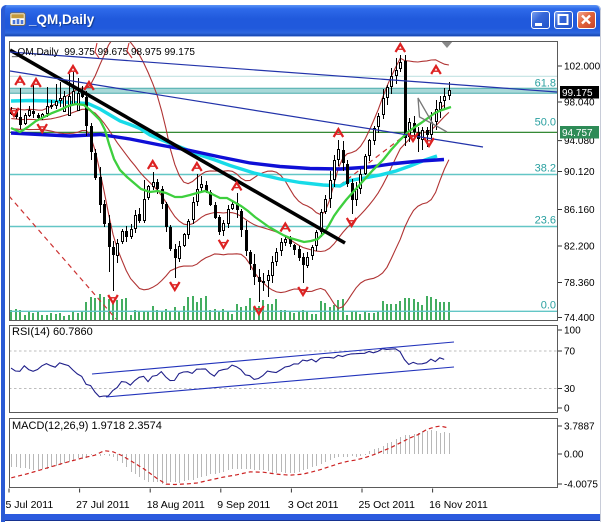 This screenshot has height=524, width=606. Describe the element at coordinates (579, 172) in the screenshot. I see `svg-text: 90.120` at that location.